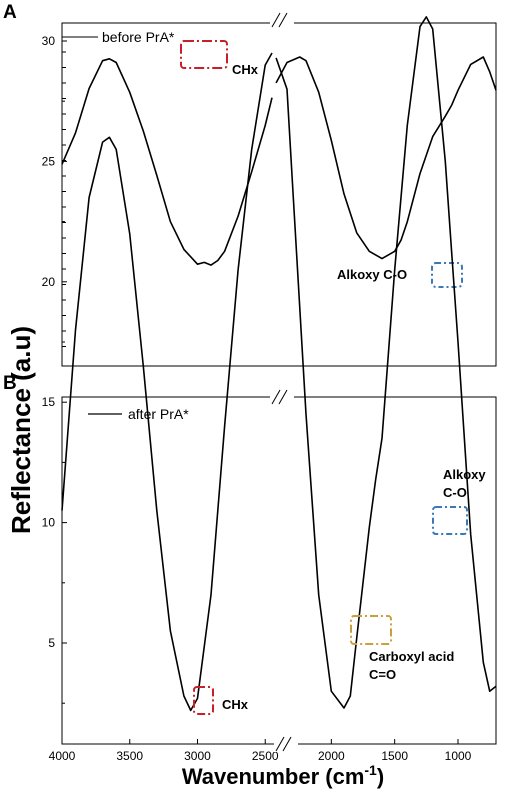 This screenshot has height=795, width=510. I want to click on alkoxy-label-line2: C-O, so click(455, 492).